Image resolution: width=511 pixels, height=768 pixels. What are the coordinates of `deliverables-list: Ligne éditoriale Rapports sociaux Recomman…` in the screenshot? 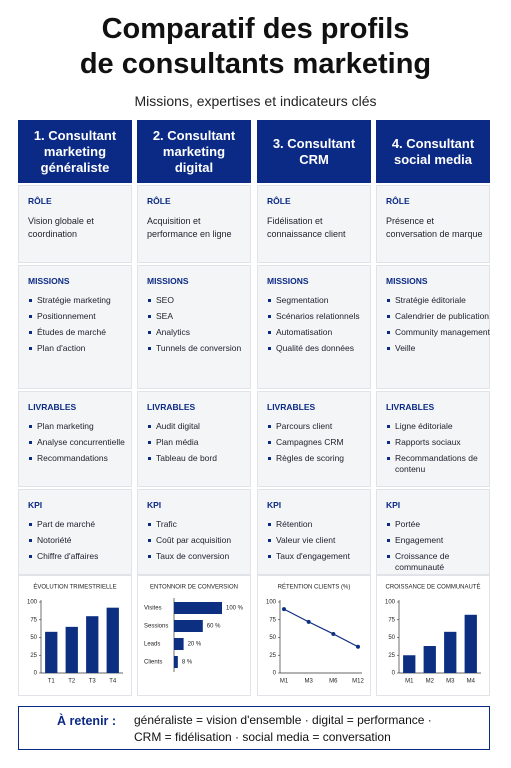 It's located at (437, 448).